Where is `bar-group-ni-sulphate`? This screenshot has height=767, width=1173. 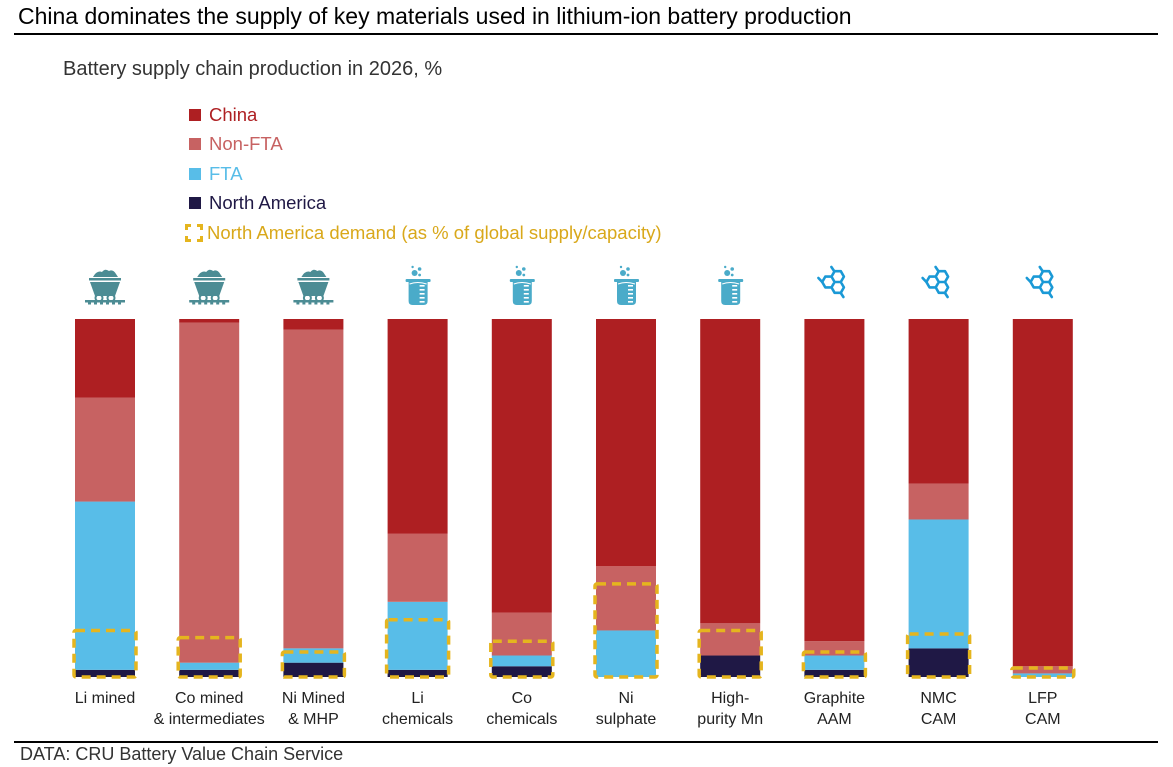 bar-group-ni-sulphate is located at coordinates (626, 499).